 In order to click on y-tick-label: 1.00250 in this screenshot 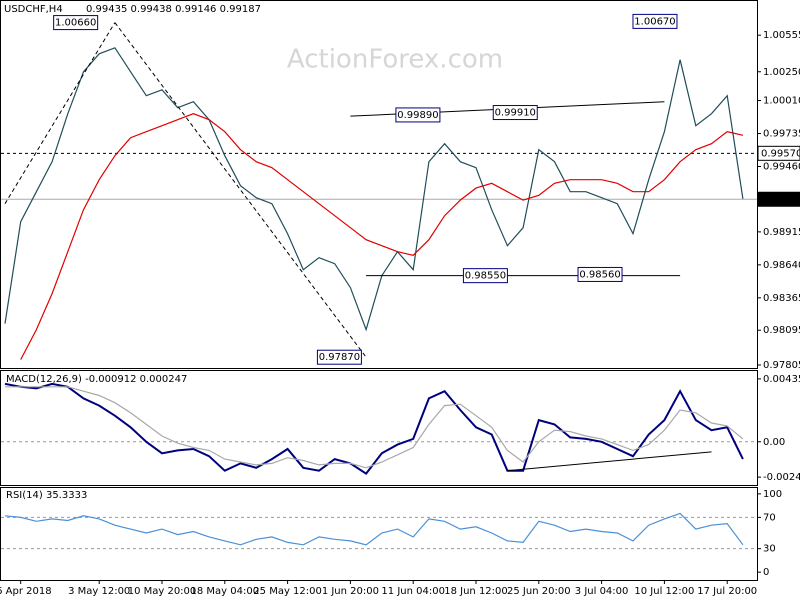, I will do `click(781, 72)`.